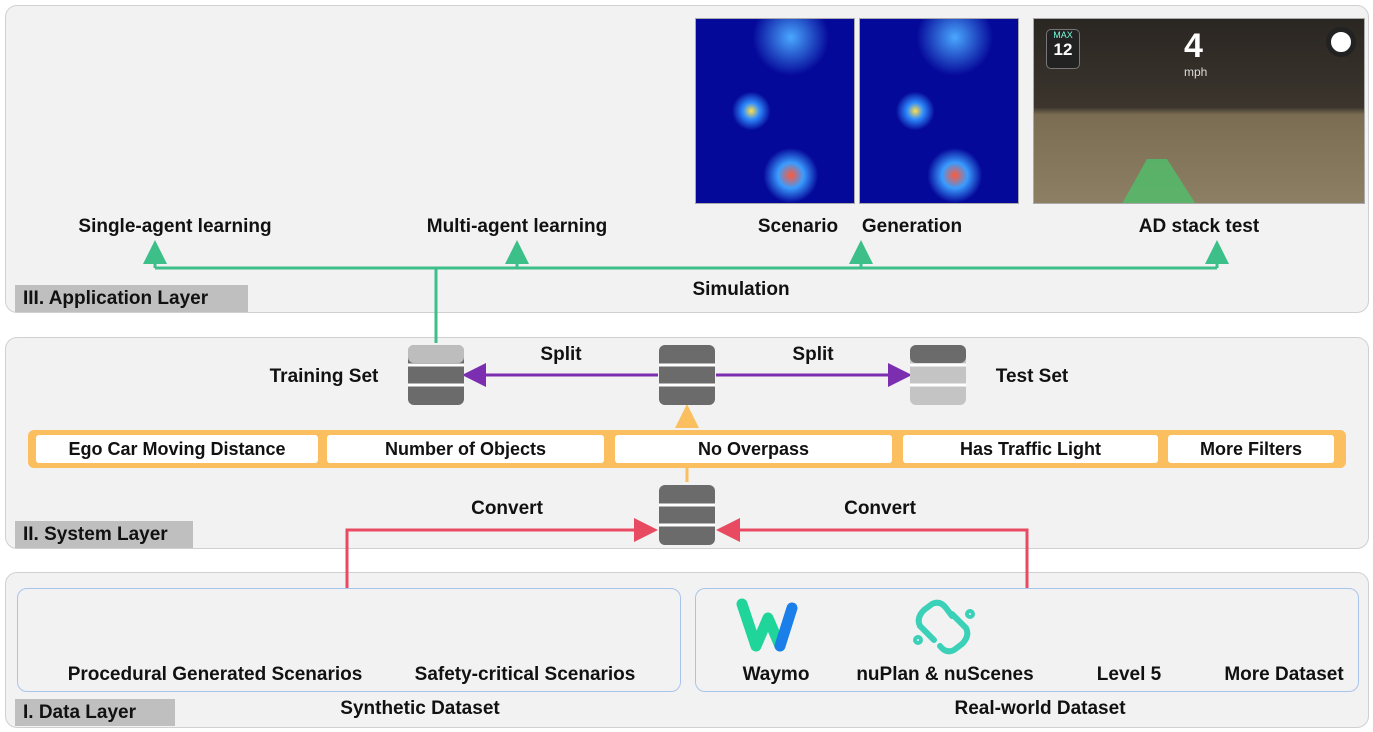  I want to click on filter-number-objects: Number of Objects, so click(465, 449).